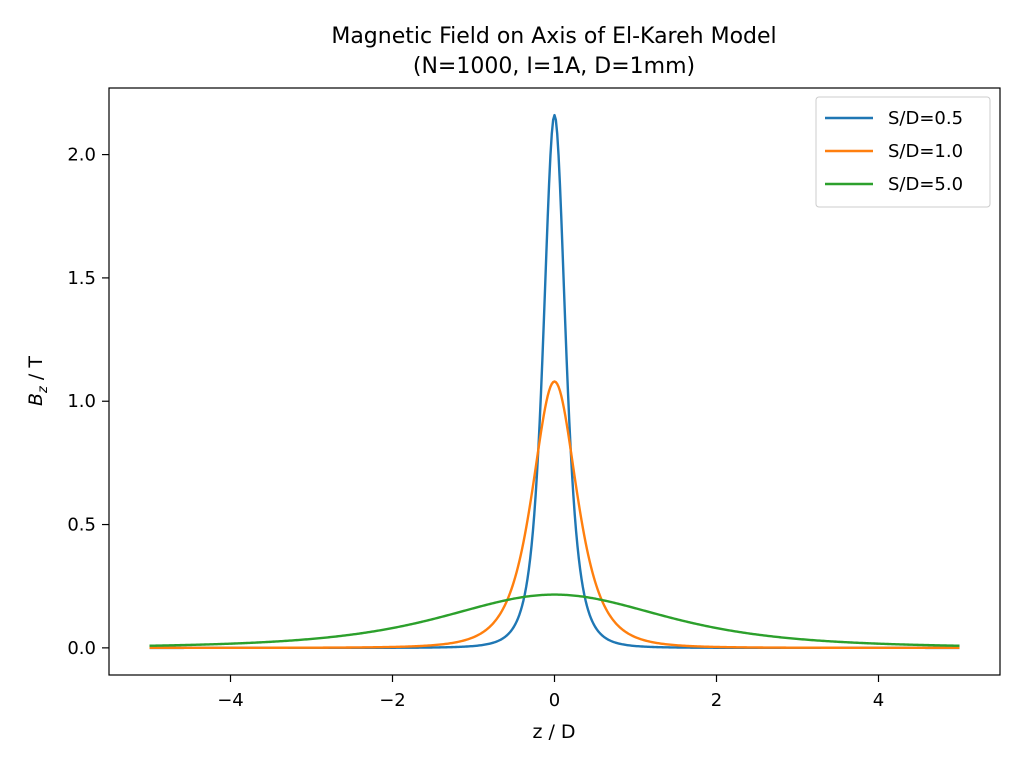 The width and height of the screenshot is (1024, 768). Describe the element at coordinates (36, 399) in the screenshot. I see `y-axis-label-symbol: B` at that location.